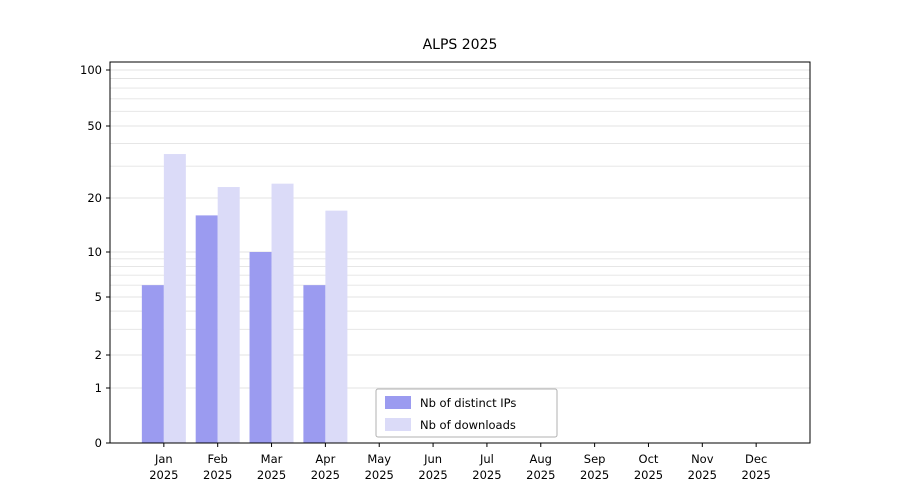 Image resolution: width=900 pixels, height=500 pixels. Describe the element at coordinates (379, 459) in the screenshot. I see `x-tick-label-month: May` at that location.